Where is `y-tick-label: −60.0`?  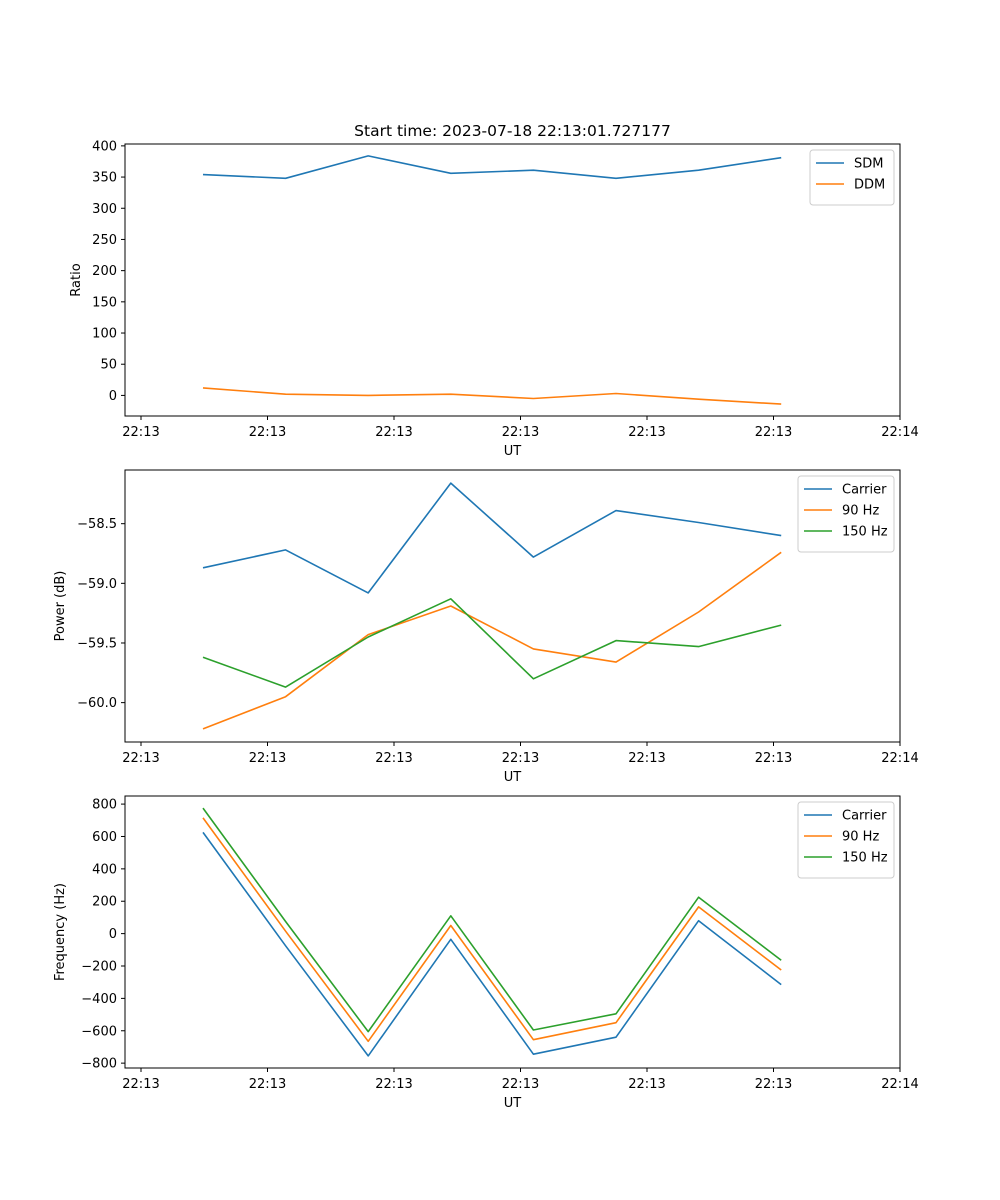
y-tick-label: −60.0 is located at coordinates (97, 703).